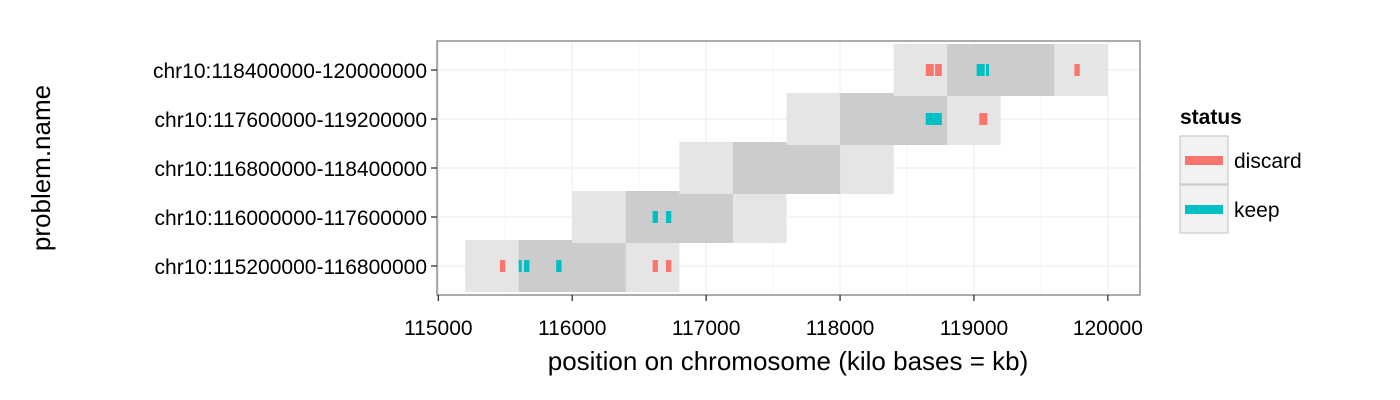 The height and width of the screenshot is (400, 1400). Describe the element at coordinates (291, 218) in the screenshot. I see `y-tick-label: chr10:116000000-117600000` at that location.